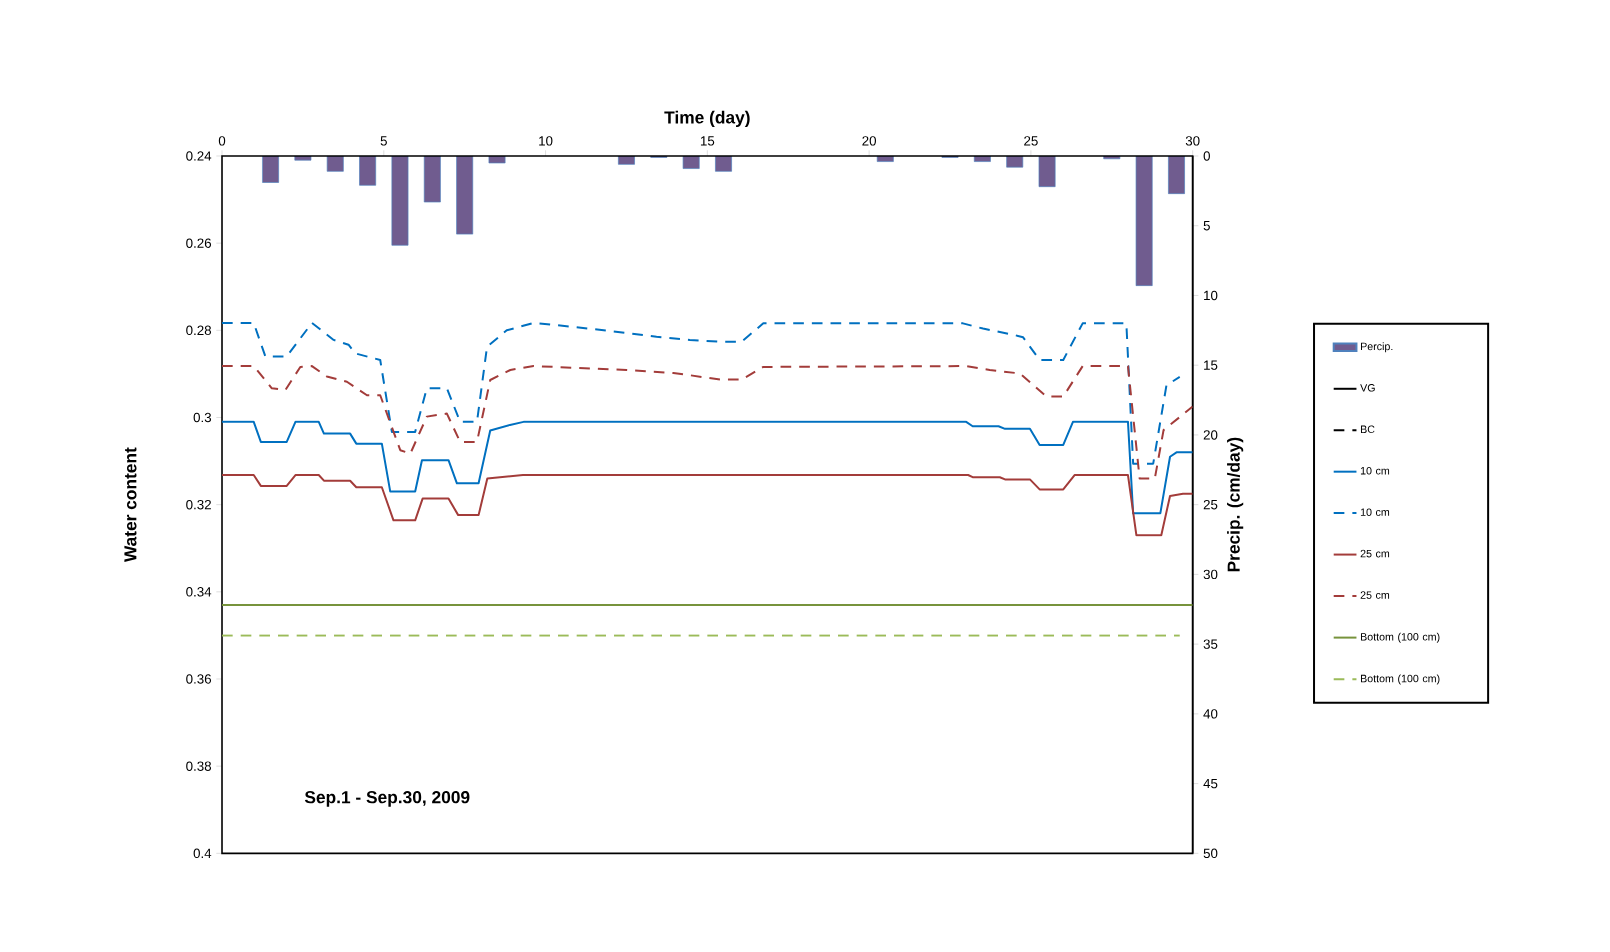  Describe the element at coordinates (1210, 574) in the screenshot. I see `y2-tick-label: 30` at that location.